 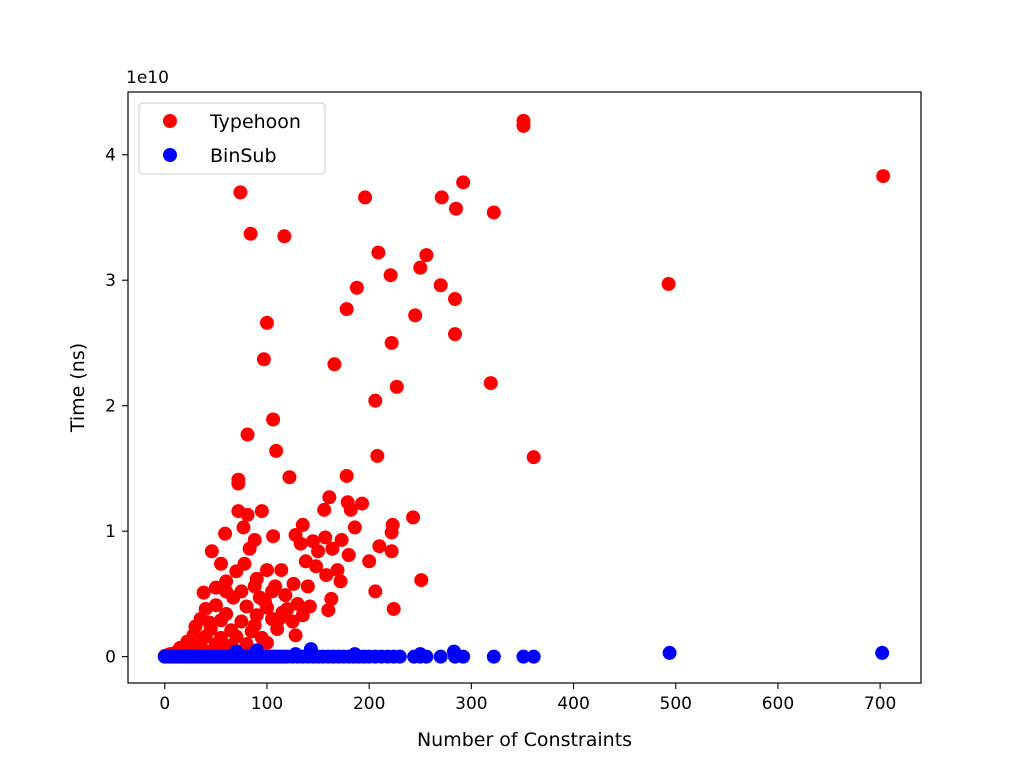 What do you see at coordinates (243, 156) in the screenshot?
I see `legend-label-binsub: BinSub` at bounding box center [243, 156].